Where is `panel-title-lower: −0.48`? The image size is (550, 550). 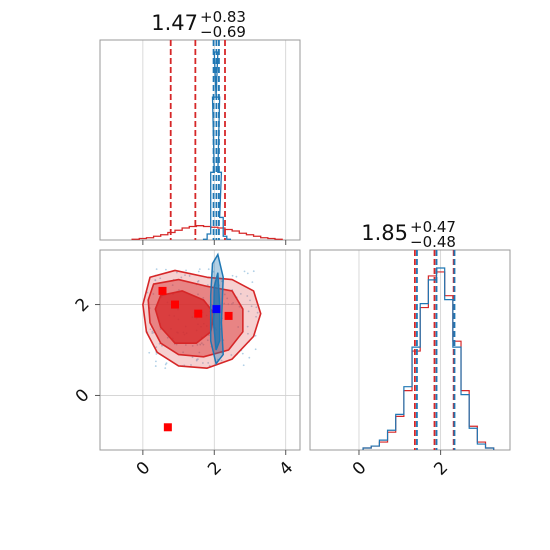 panel-title-lower: −0.48 is located at coordinates (433, 242).